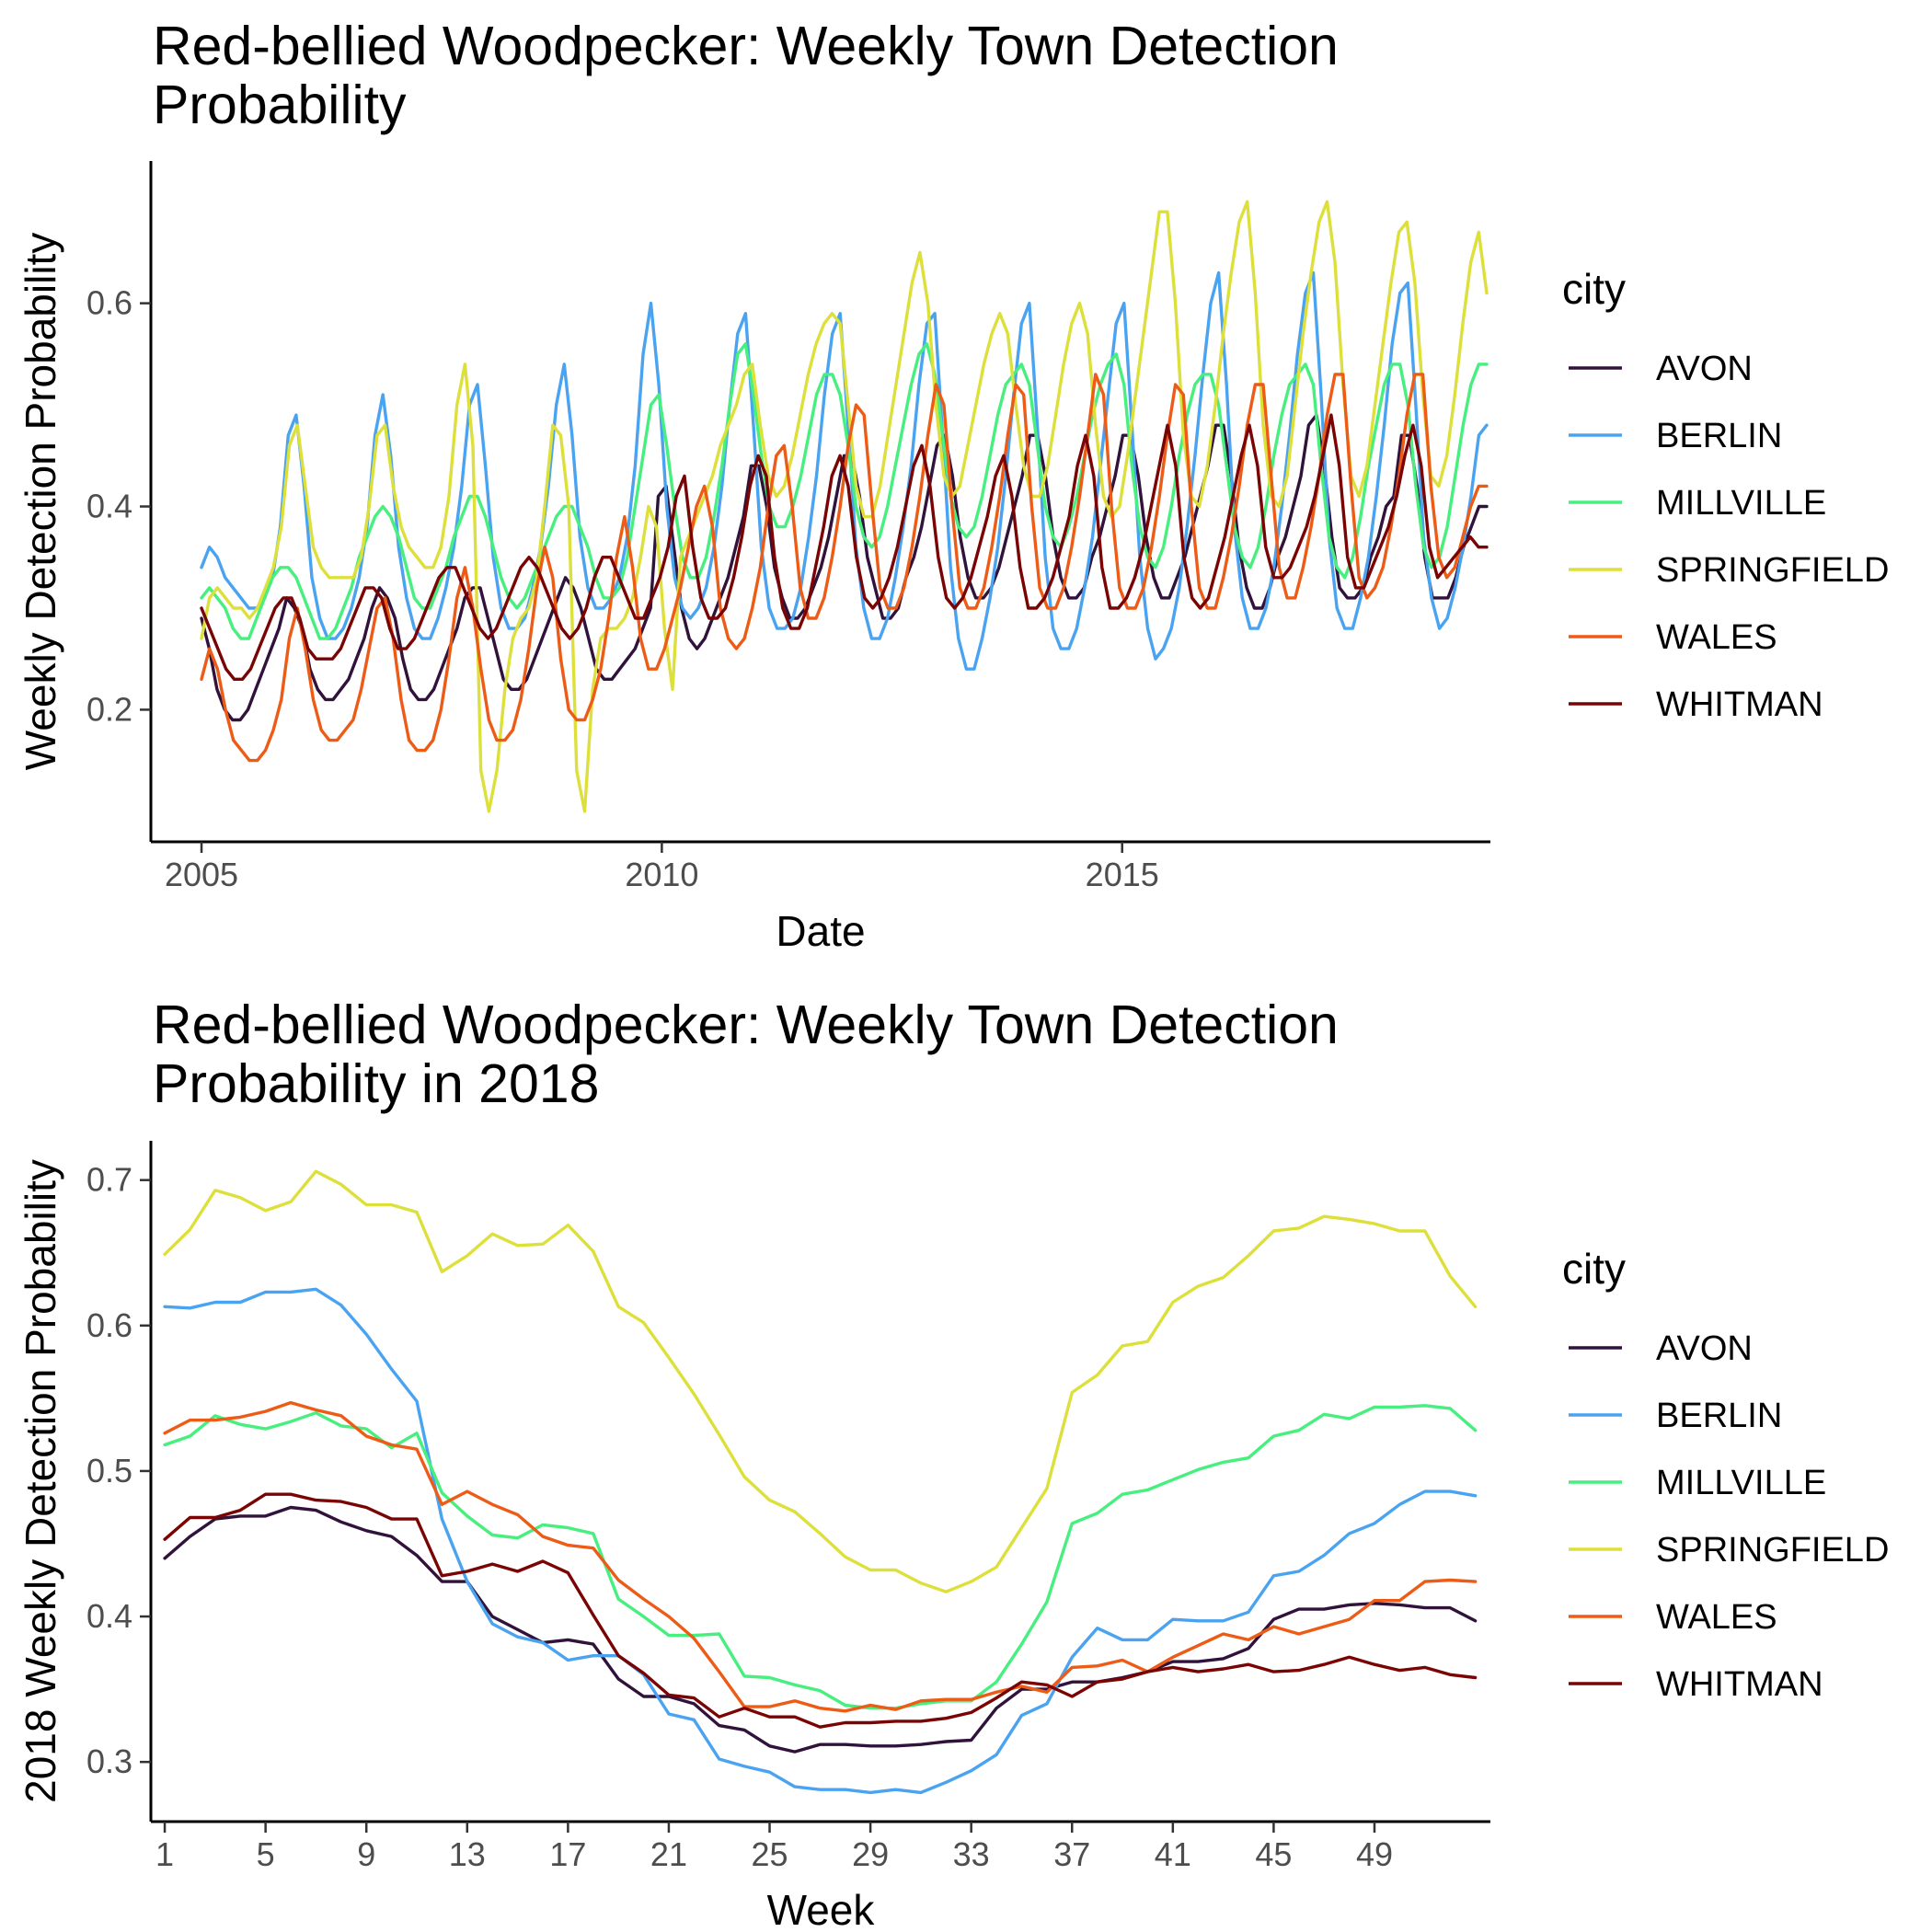 The width and height of the screenshot is (1932, 1932). What do you see at coordinates (1071, 1854) in the screenshot?
I see `chart-2-x-tick-label: 37` at bounding box center [1071, 1854].